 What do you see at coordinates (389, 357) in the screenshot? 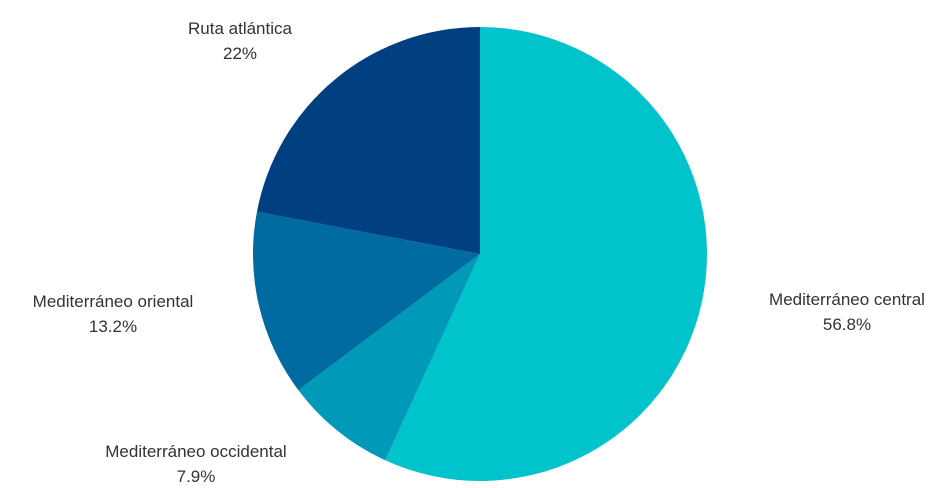
I see `pie-slice-mediterraneo-occidental` at bounding box center [389, 357].